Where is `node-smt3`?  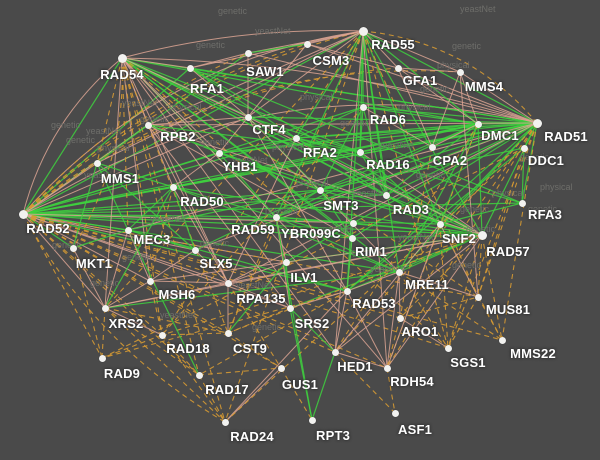
node-smt3 is located at coordinates (320, 190).